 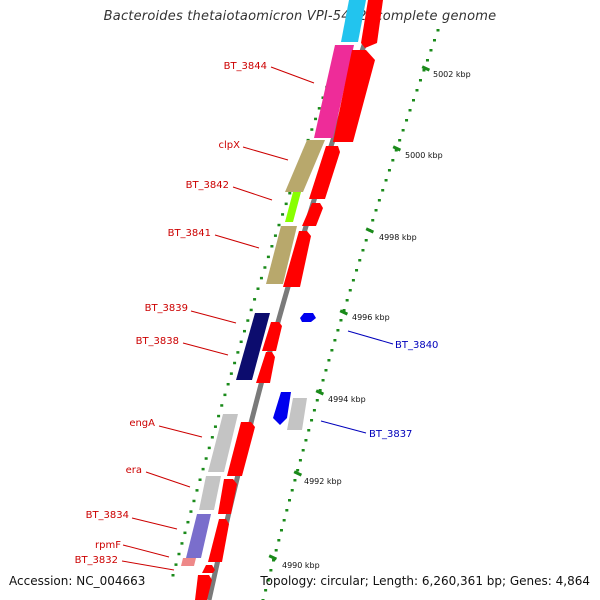 I want to click on arrow-enga, so click(x=241, y=449).